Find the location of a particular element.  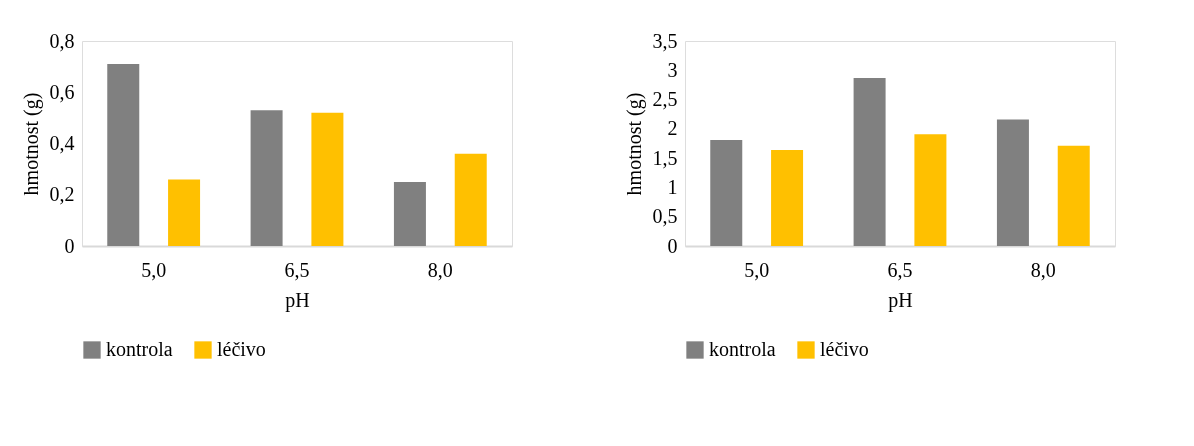

y-tick-label: 0,5 is located at coordinates (665, 216).